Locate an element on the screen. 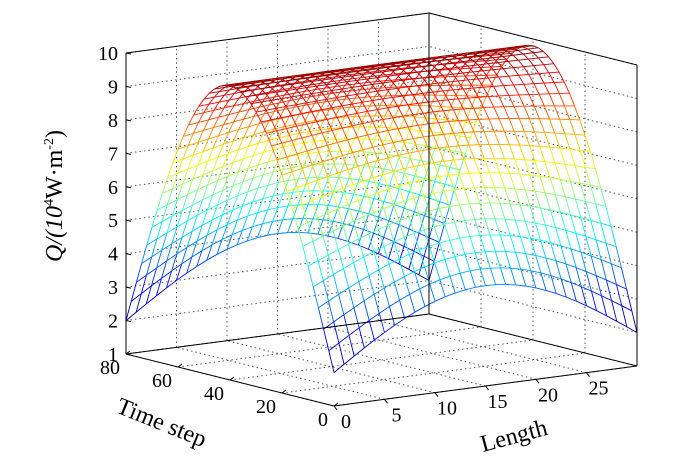 This screenshot has height=463, width=700. grid-line-z-left-wall is located at coordinates (277, 66).